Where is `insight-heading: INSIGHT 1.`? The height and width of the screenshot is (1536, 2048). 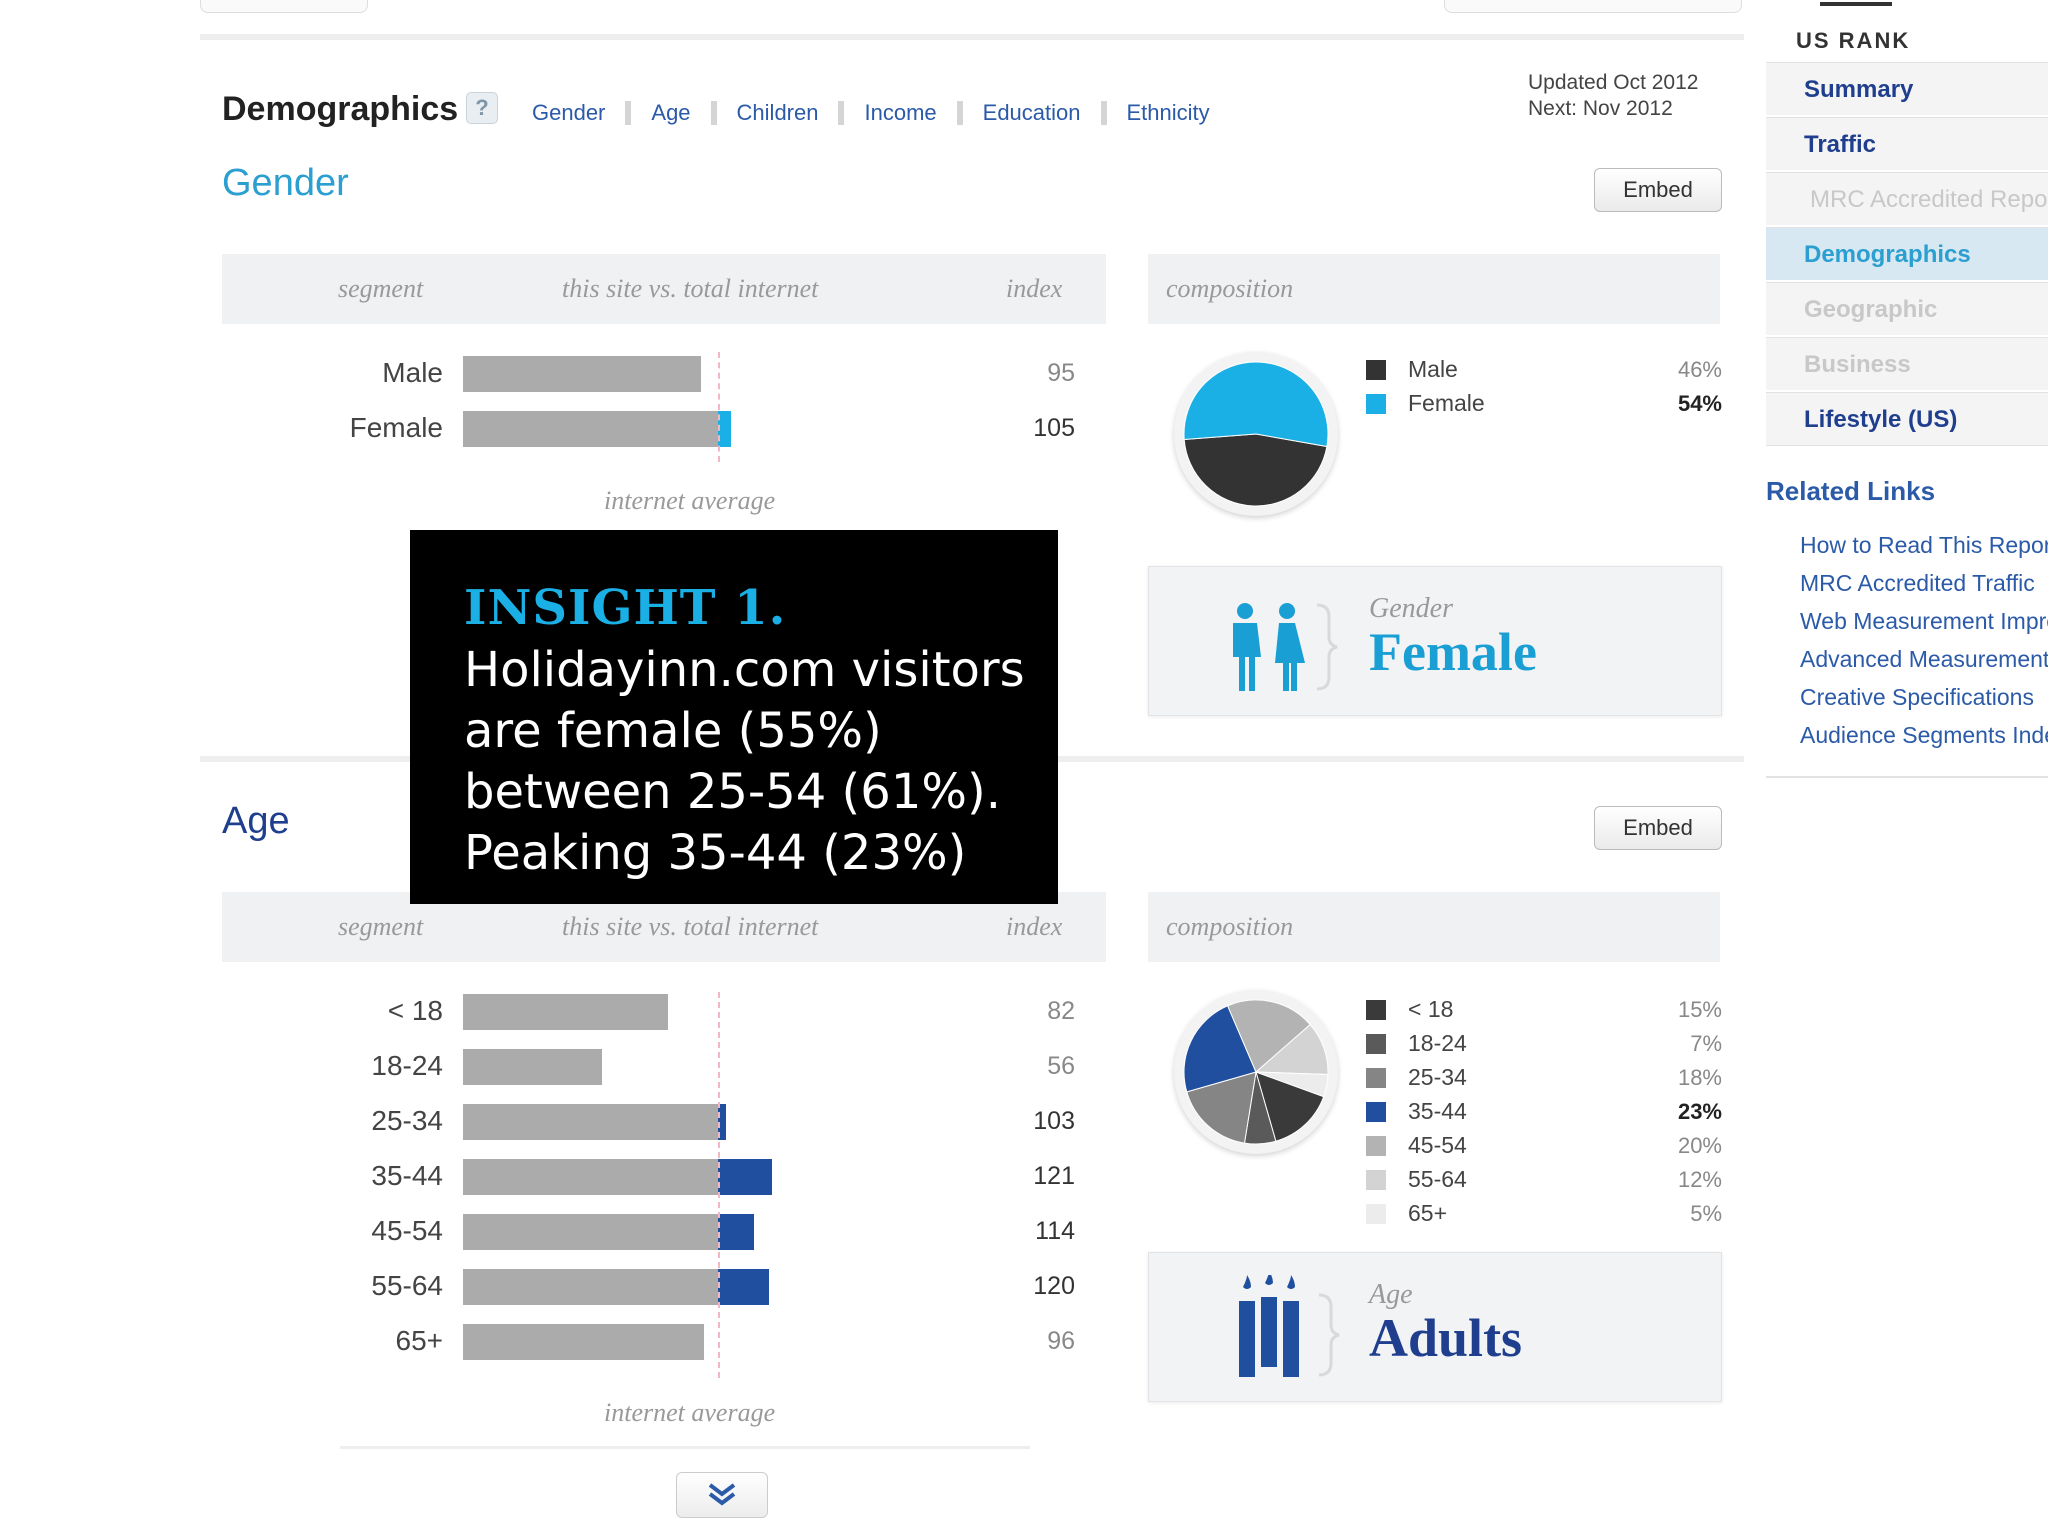
insight-heading: INSIGHT 1. is located at coordinates (625, 608).